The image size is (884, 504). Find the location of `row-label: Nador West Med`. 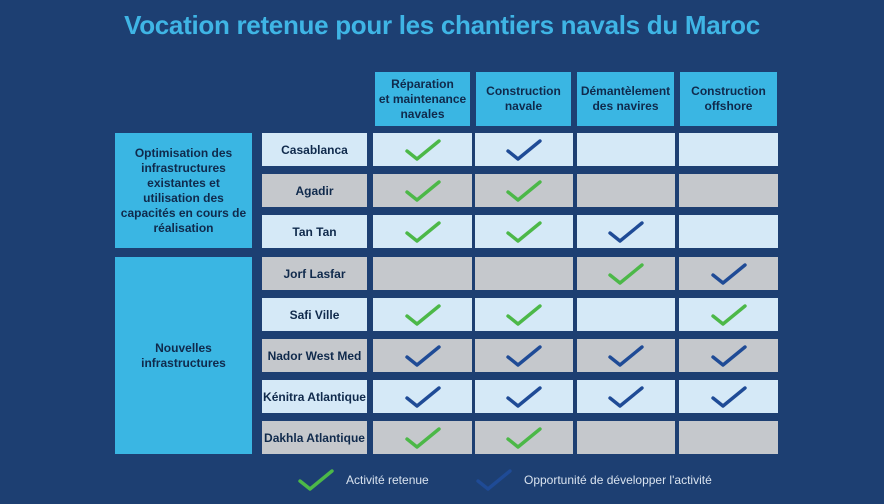

row-label: Nador West Med is located at coordinates (314, 355).